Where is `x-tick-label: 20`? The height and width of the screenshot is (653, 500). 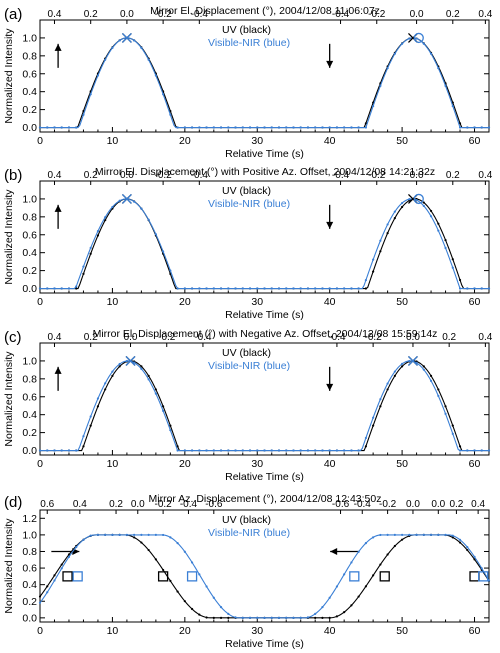 x-tick-label: 20 is located at coordinates (185, 302).